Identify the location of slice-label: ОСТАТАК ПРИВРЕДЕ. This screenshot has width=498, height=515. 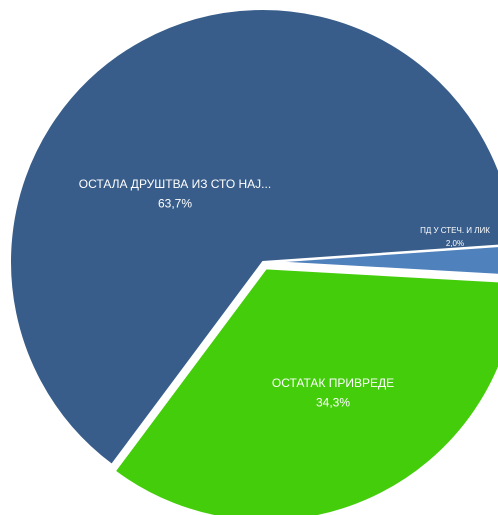
(333, 383).